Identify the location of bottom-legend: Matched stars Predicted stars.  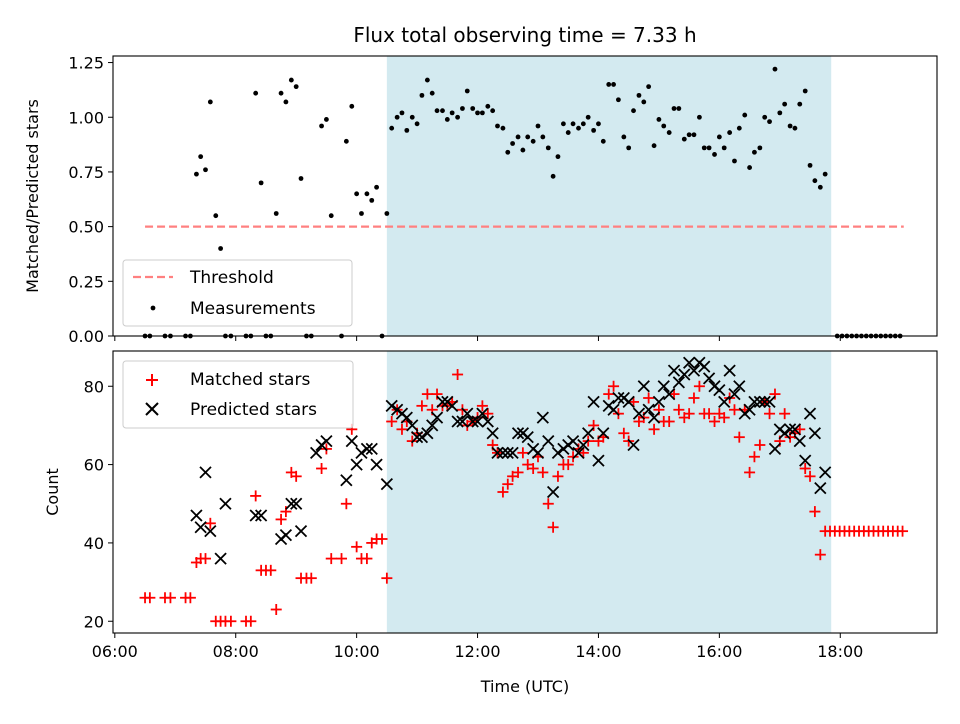
(238, 394).